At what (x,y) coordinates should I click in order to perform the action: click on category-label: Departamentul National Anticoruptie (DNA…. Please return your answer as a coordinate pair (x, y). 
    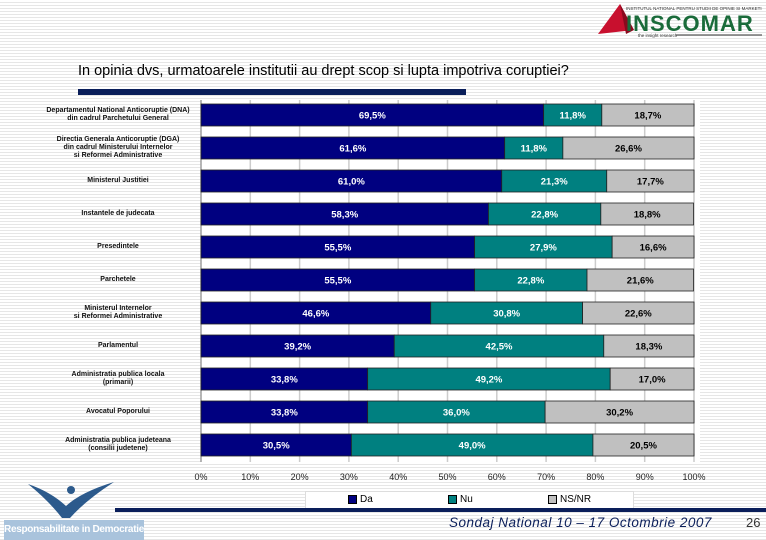
    Looking at the image, I should click on (118, 114).